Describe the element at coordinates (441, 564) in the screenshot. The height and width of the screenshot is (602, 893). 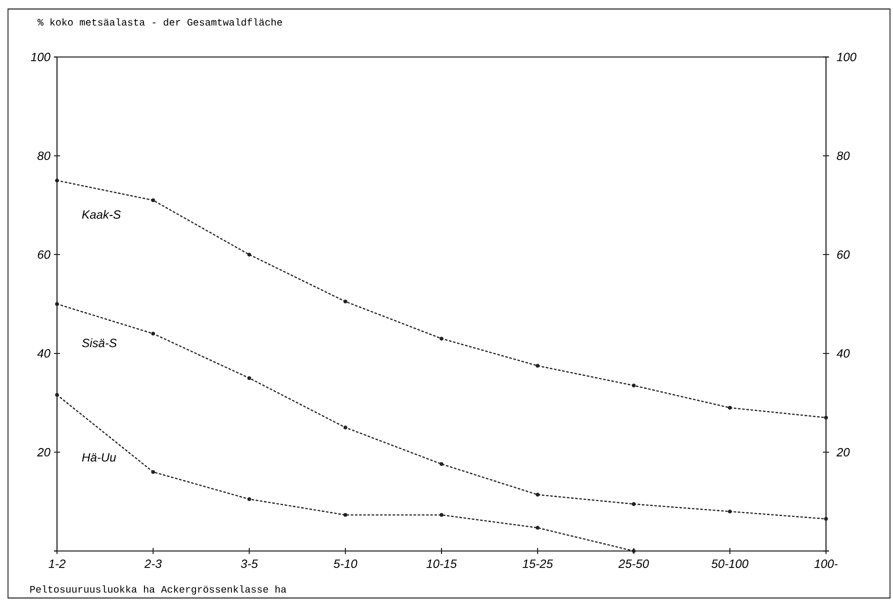
I see `x-tick-label: 10-15` at that location.